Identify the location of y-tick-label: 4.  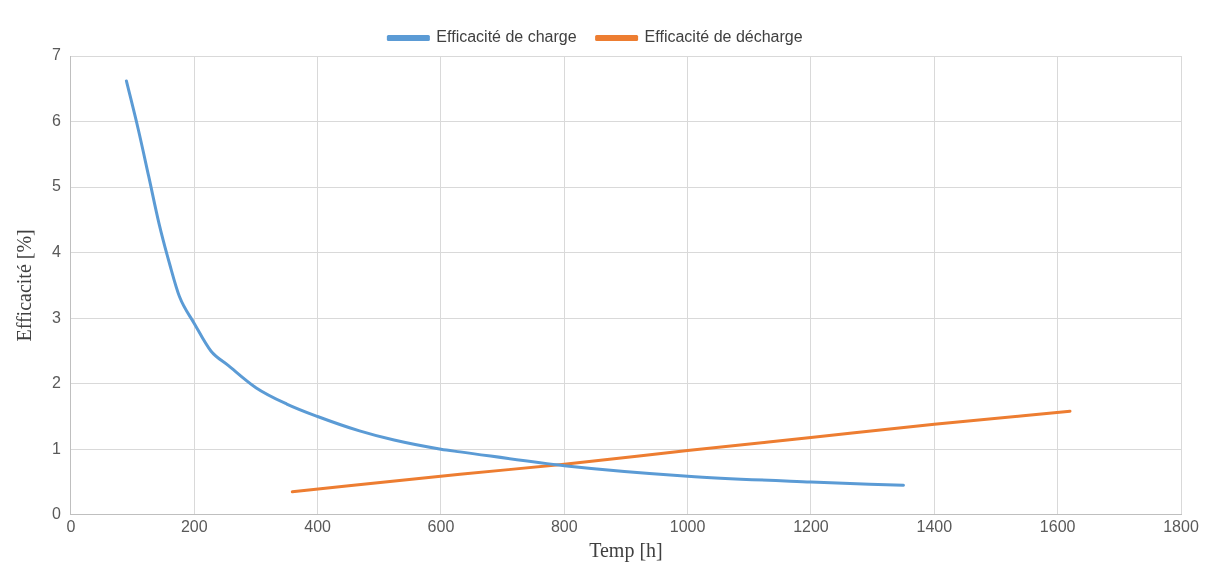
(56, 252).